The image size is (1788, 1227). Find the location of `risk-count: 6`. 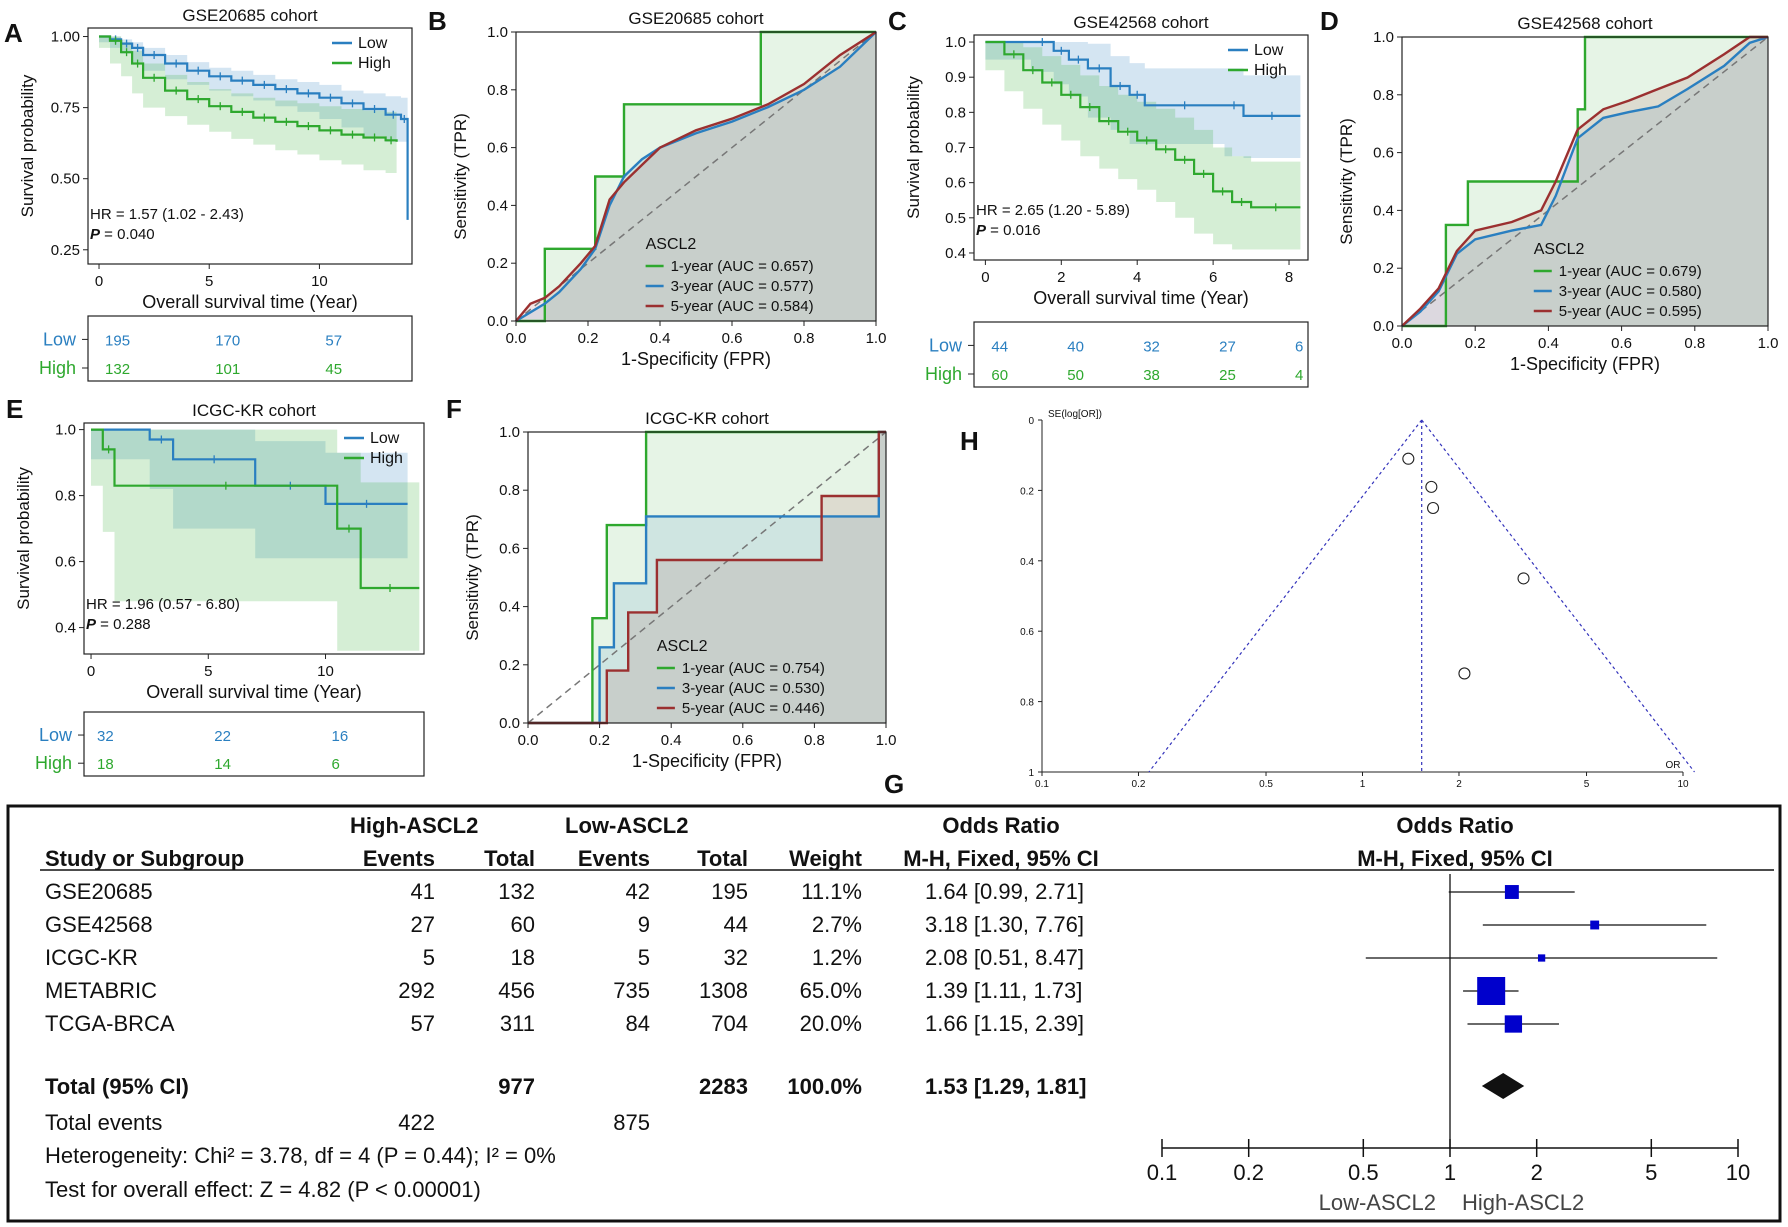

risk-count: 6 is located at coordinates (1299, 346).